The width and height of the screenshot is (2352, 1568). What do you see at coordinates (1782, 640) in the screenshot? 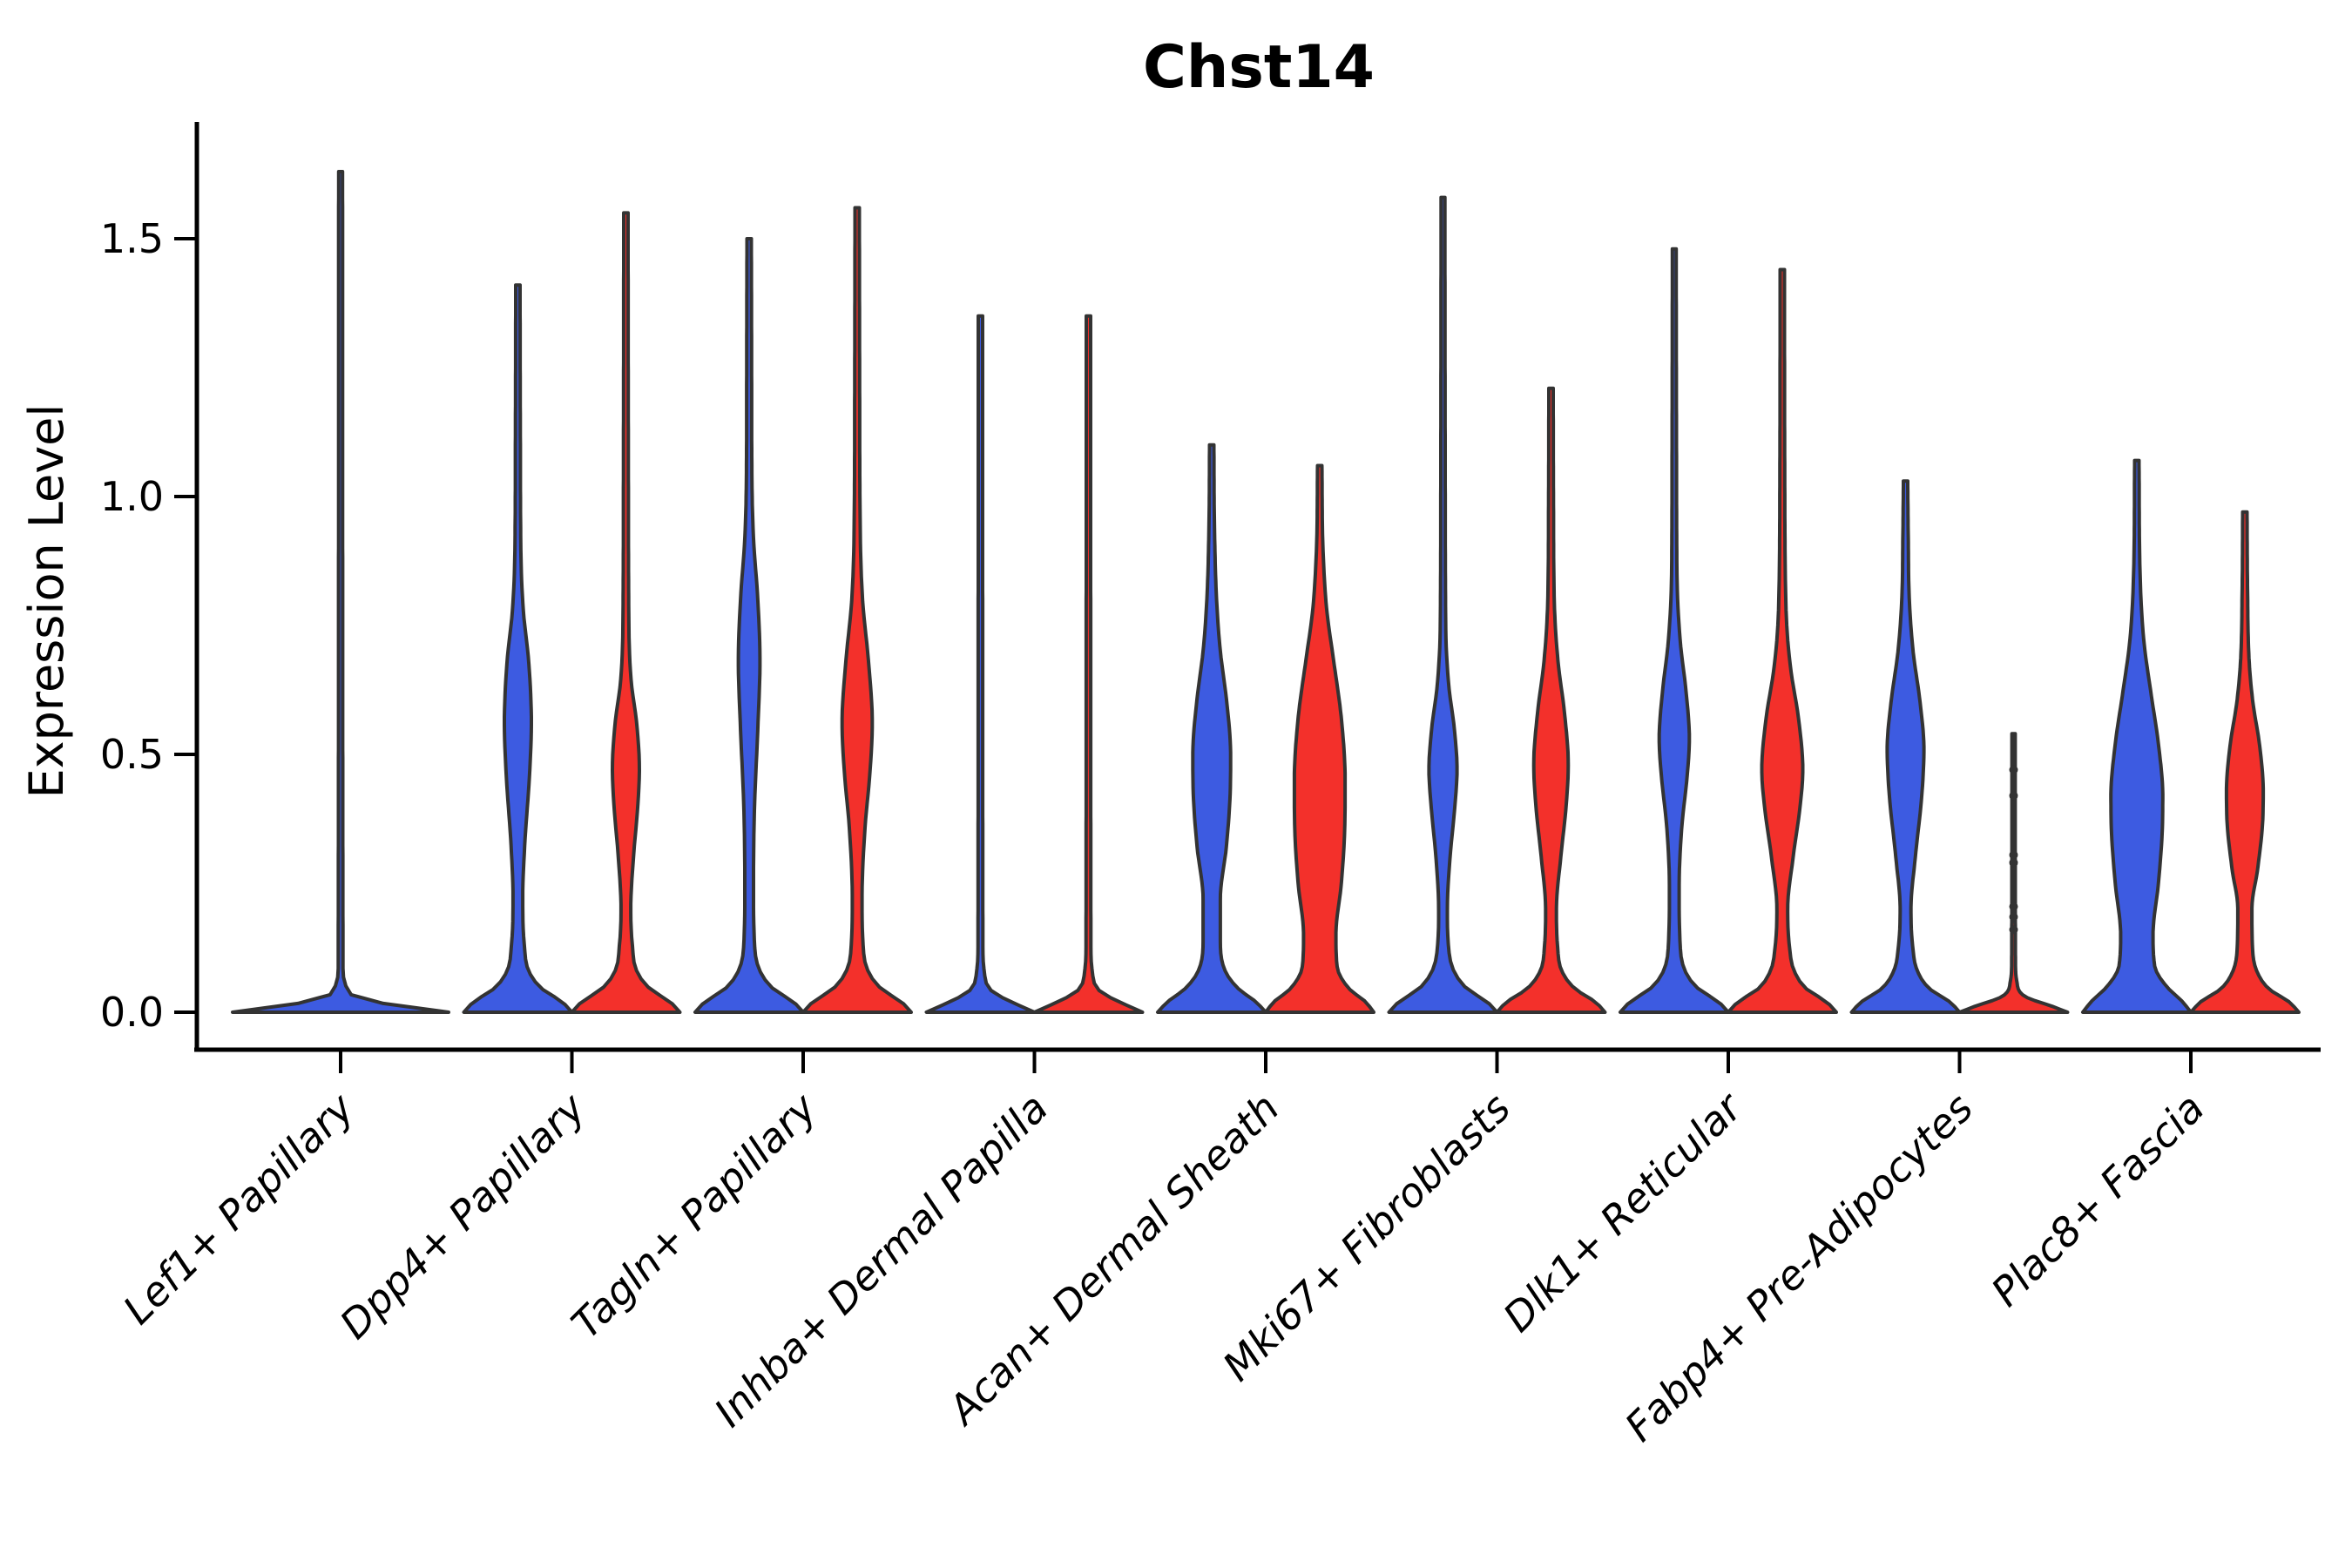
I see `violin-dlk1-red` at bounding box center [1782, 640].